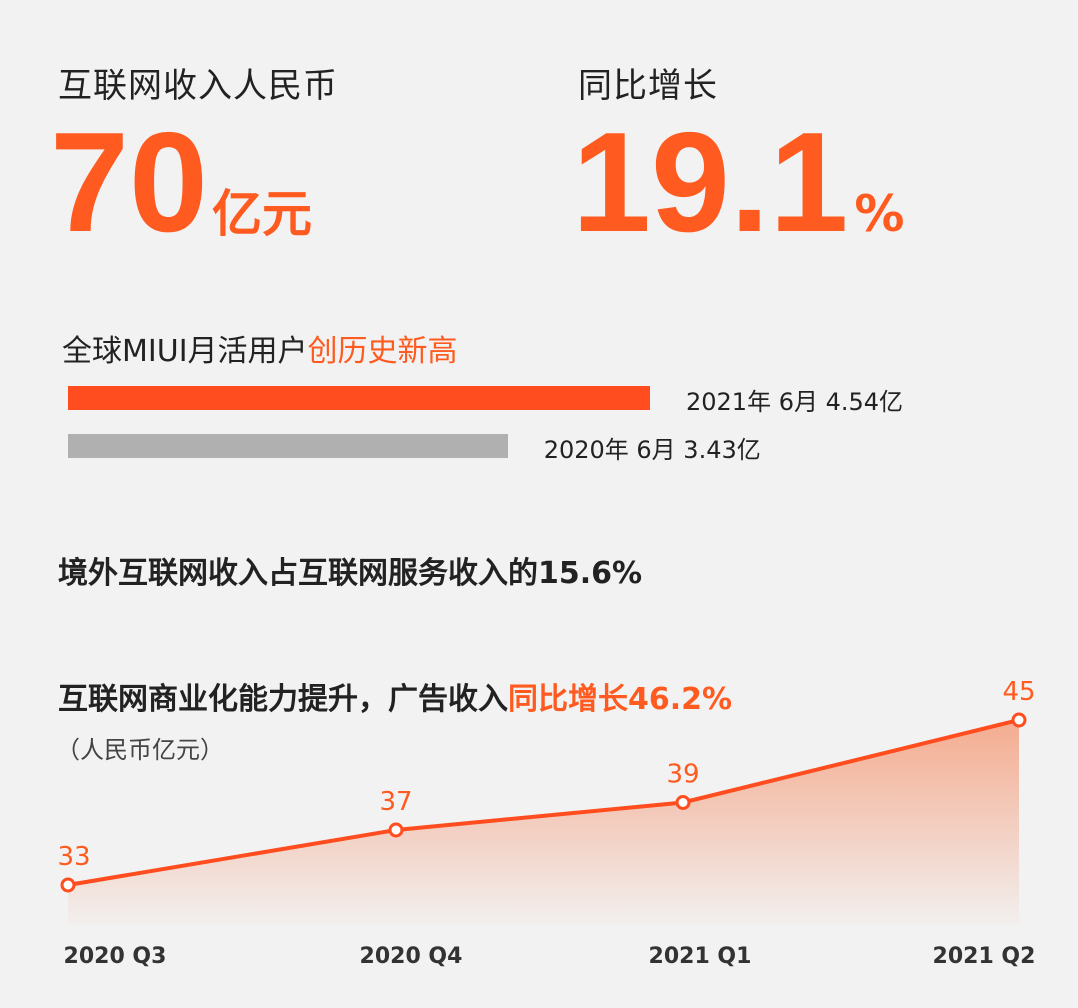  I want to click on revenue-value-group: 70亿元, so click(181, 183).